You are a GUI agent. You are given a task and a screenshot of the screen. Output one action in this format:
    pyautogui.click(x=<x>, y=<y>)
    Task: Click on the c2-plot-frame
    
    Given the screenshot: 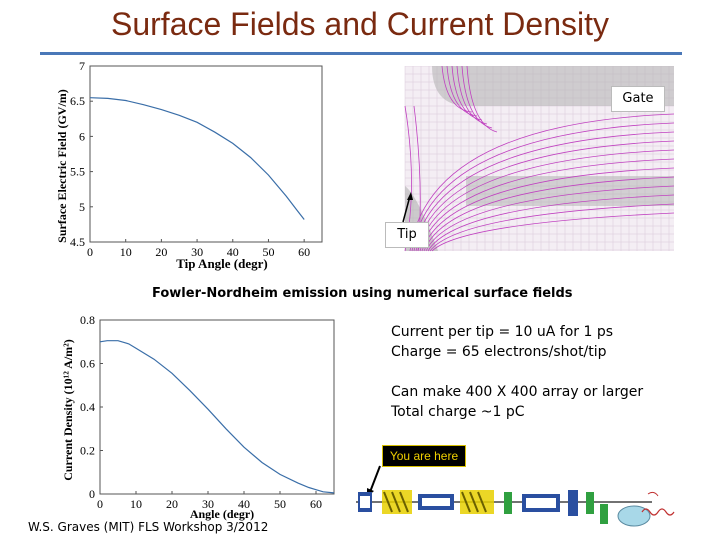 What is the action you would take?
    pyautogui.click(x=217, y=407)
    